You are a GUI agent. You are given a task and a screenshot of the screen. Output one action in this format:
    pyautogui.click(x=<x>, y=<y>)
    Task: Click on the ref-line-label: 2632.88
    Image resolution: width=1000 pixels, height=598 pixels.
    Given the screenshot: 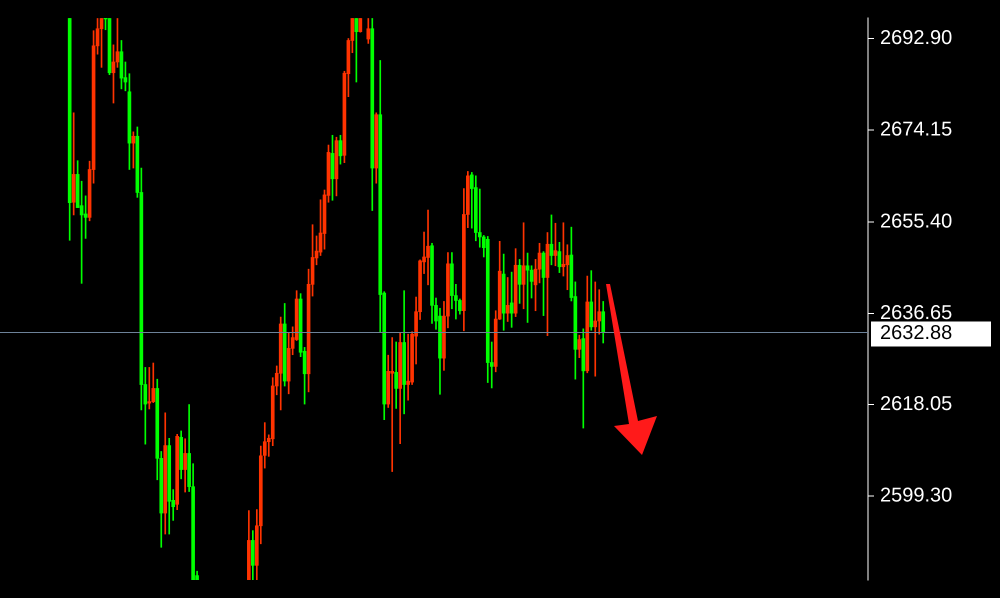 What is the action you would take?
    pyautogui.click(x=916, y=333)
    